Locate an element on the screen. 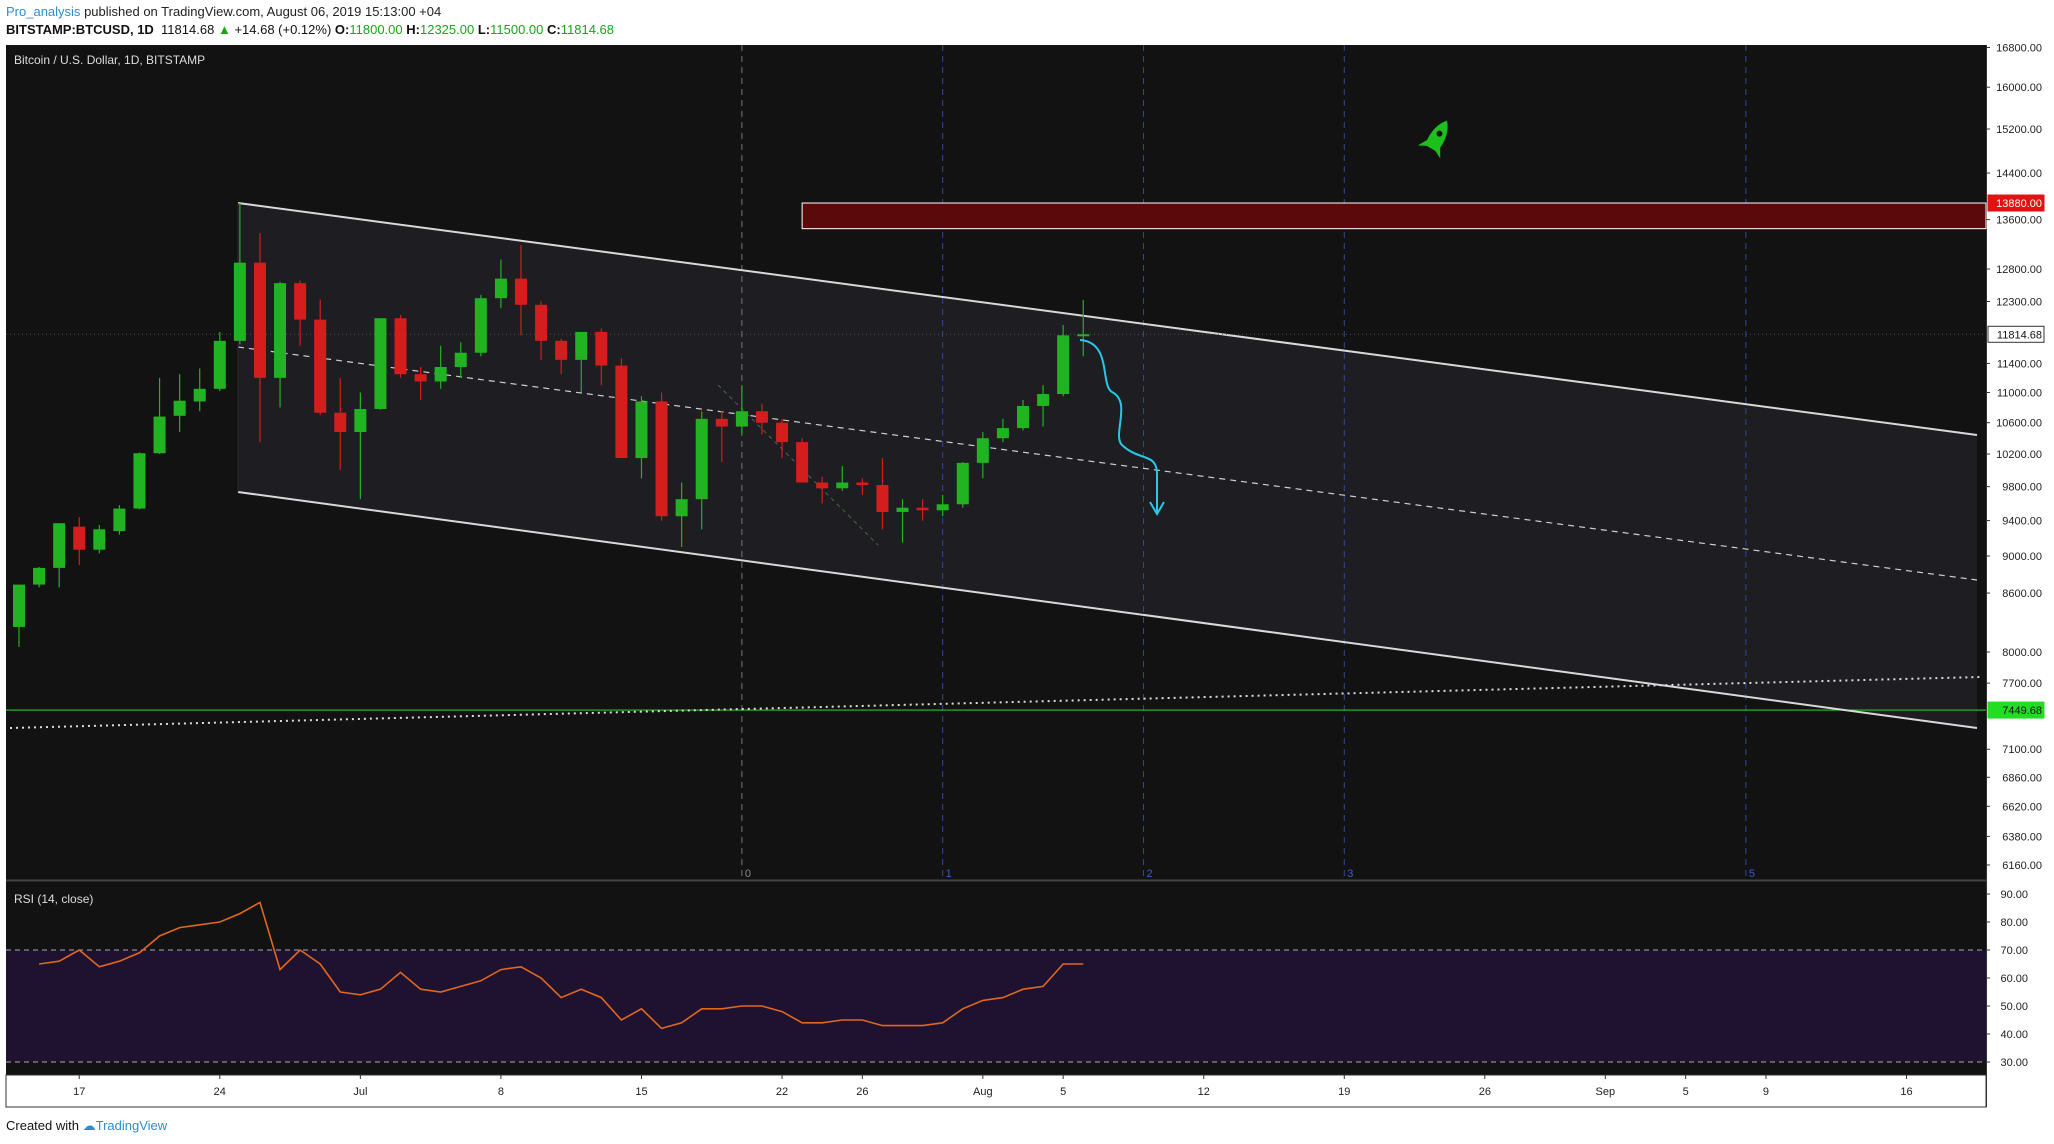  fib-time-label: 3 is located at coordinates (1350, 874).